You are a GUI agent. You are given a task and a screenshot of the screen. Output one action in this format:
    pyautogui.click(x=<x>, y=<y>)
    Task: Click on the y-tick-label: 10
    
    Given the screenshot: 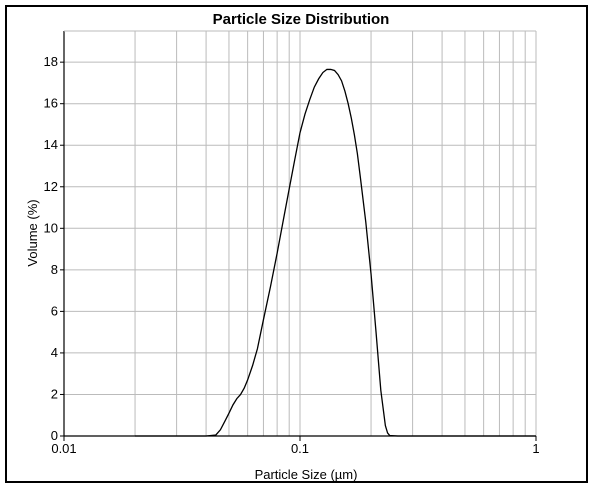 What is the action you would take?
    pyautogui.click(x=51, y=227)
    